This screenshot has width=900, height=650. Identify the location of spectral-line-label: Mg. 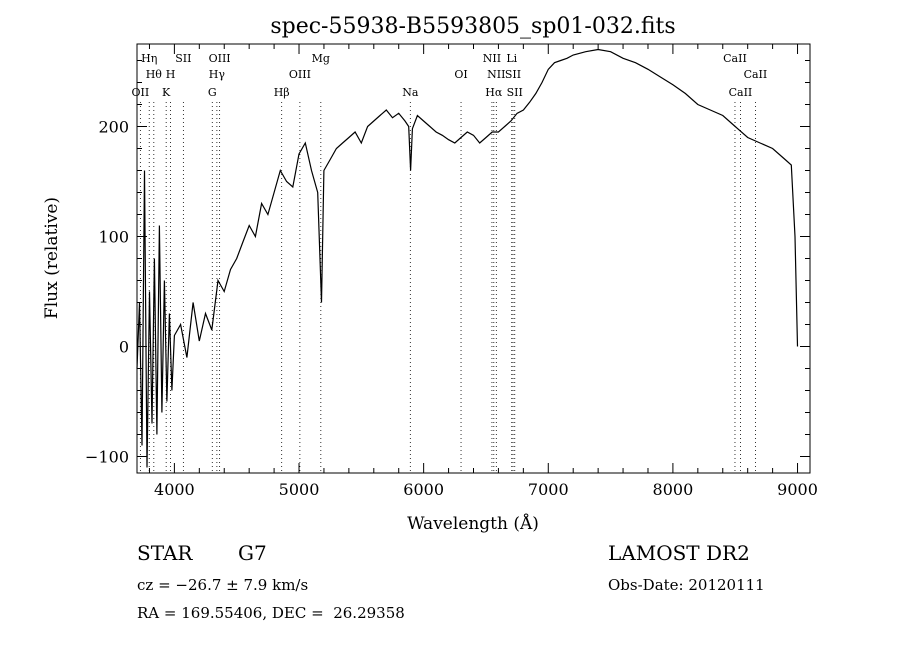
(321, 58).